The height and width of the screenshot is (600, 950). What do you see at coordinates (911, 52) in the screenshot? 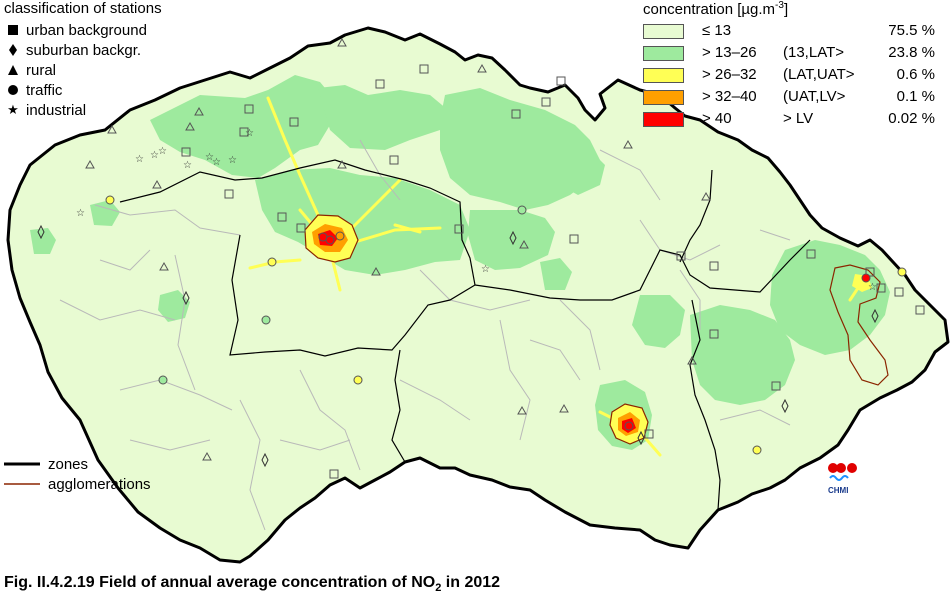
I see `concentration-percent: 23.8 %` at bounding box center [911, 52].